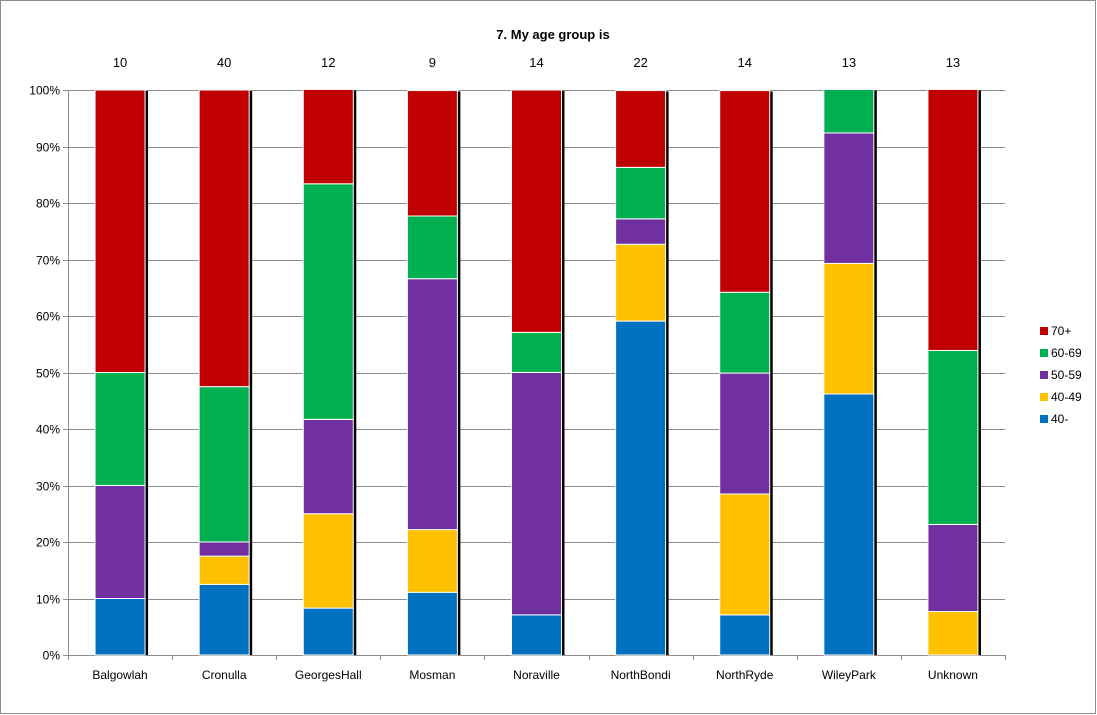 The image size is (1097, 715). I want to click on legend-label: 40-49, so click(1066, 397).